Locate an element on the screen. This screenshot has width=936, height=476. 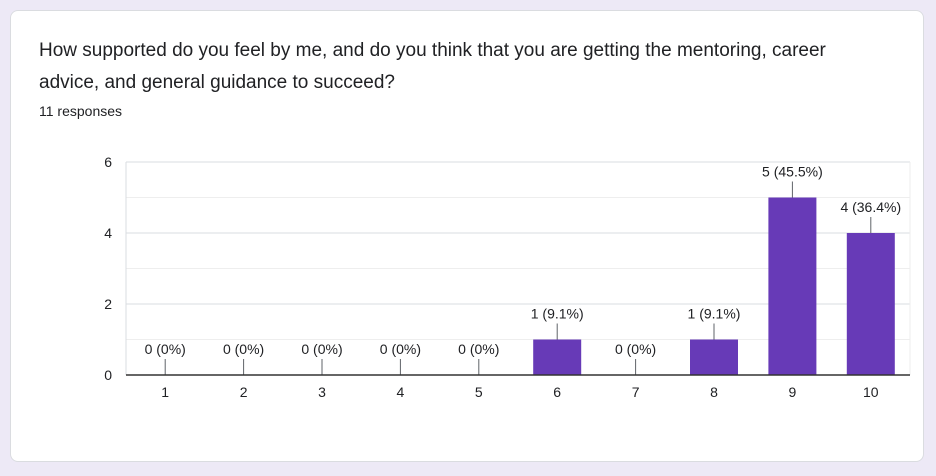
response-count: 11 responses is located at coordinates (81, 111).